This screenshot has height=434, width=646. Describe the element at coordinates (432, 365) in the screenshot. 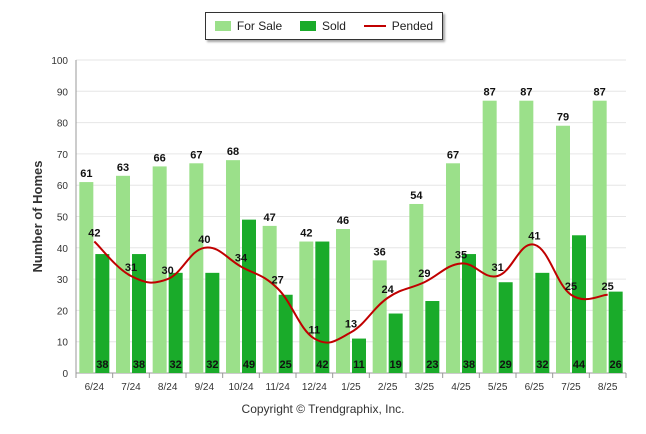

I see `data-label-sold: 23` at that location.